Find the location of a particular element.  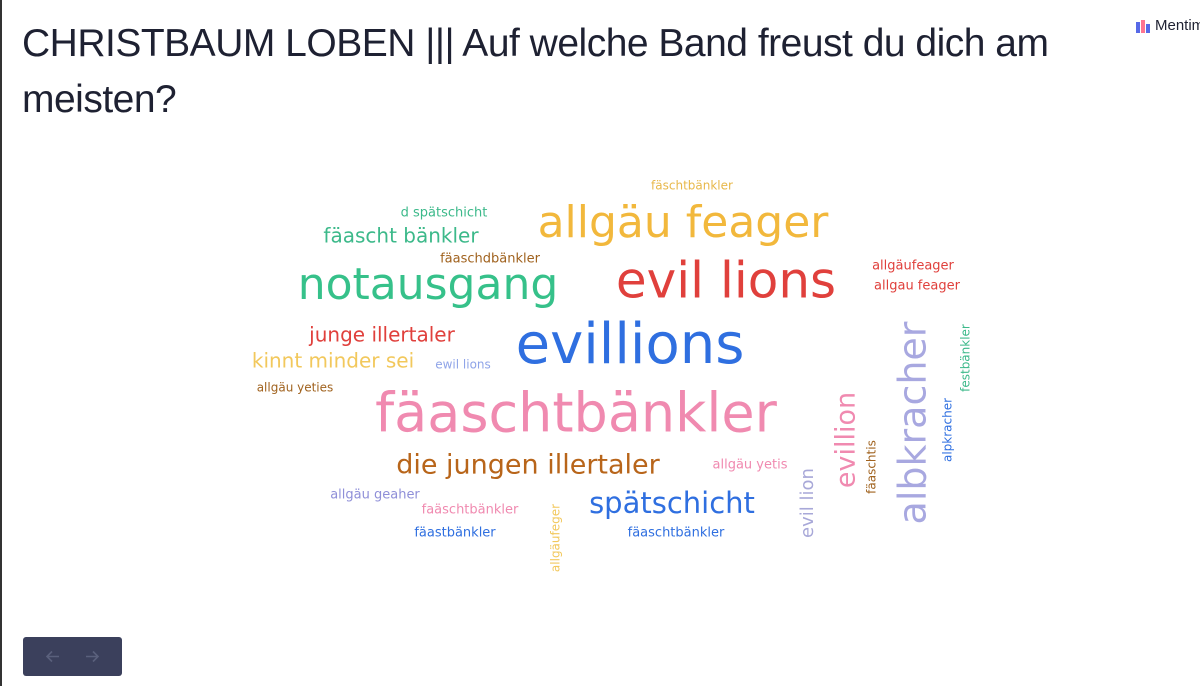

prev-arrow is located at coordinates (52, 656).